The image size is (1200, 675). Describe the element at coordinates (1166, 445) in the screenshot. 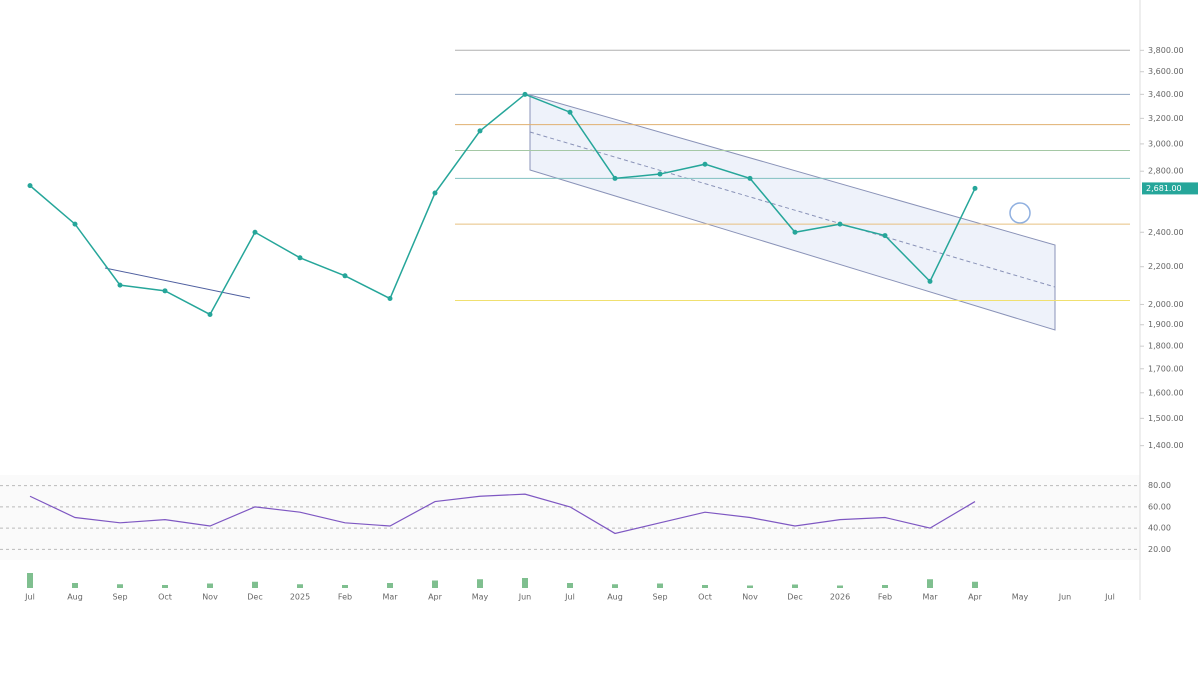

I see `y-tick-label: 1,400.00` at that location.